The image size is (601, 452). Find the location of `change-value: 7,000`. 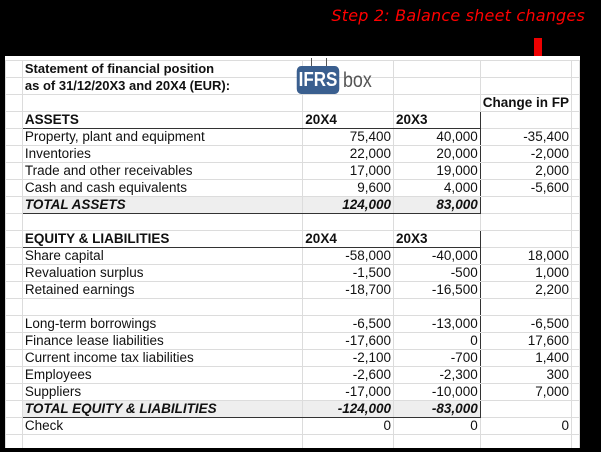

change-value: 7,000 is located at coordinates (525, 392).